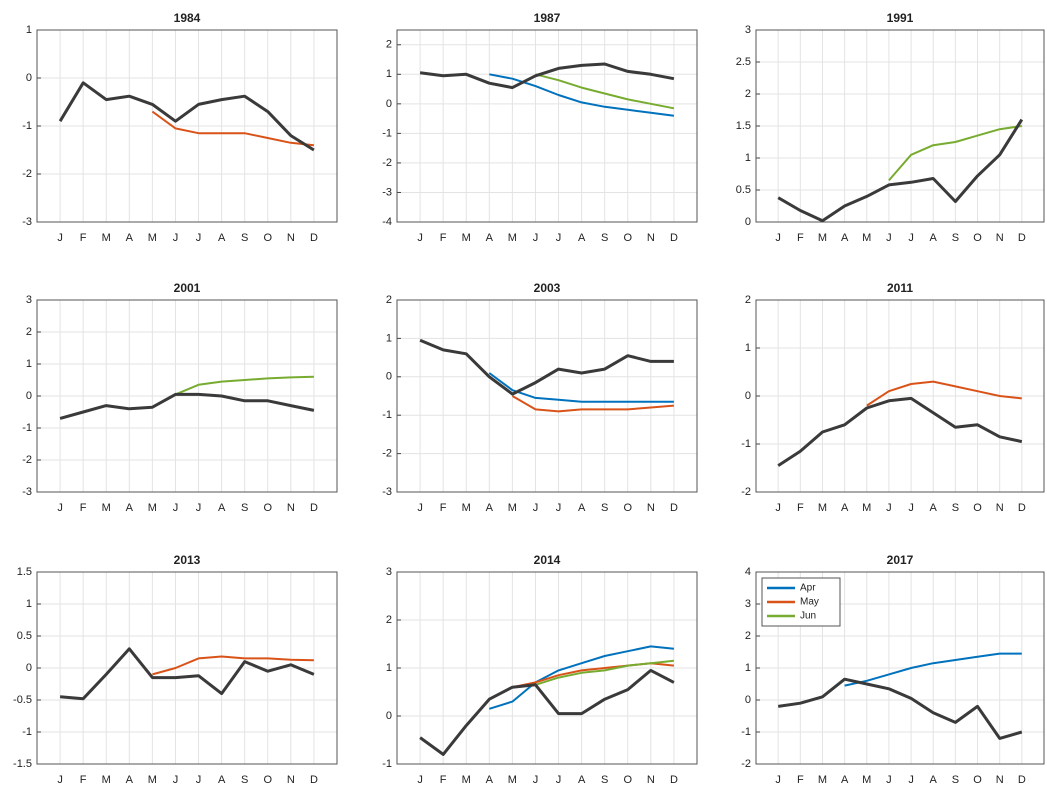 The width and height of the screenshot is (1047, 787). I want to click on panel-title: 2013, so click(187, 560).